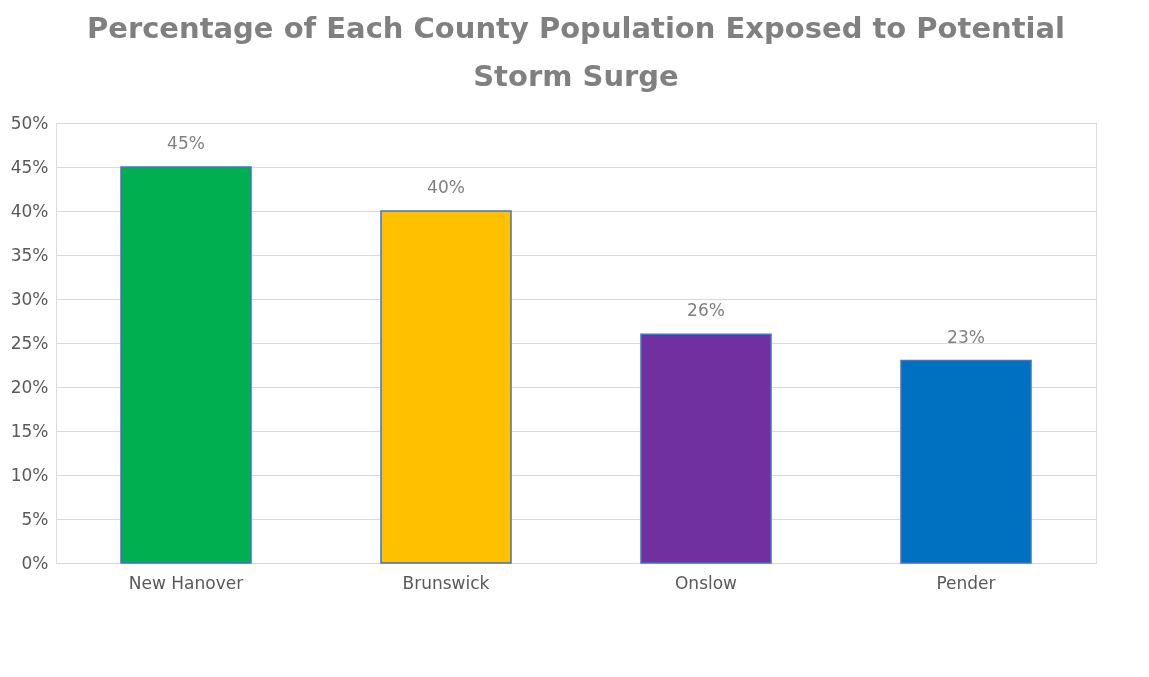 This screenshot has width=1149, height=677. I want to click on y-tick-label: 45%, so click(29, 166).